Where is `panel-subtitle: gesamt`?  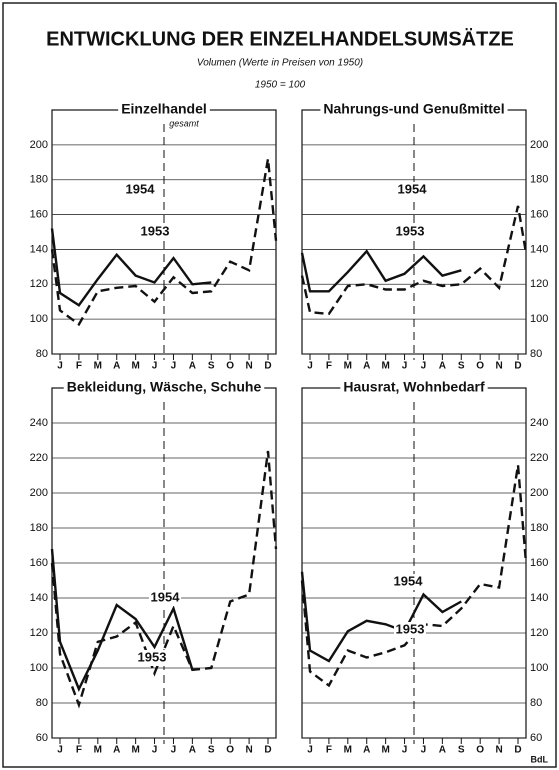
panel-subtitle: gesamt is located at coordinates (184, 123).